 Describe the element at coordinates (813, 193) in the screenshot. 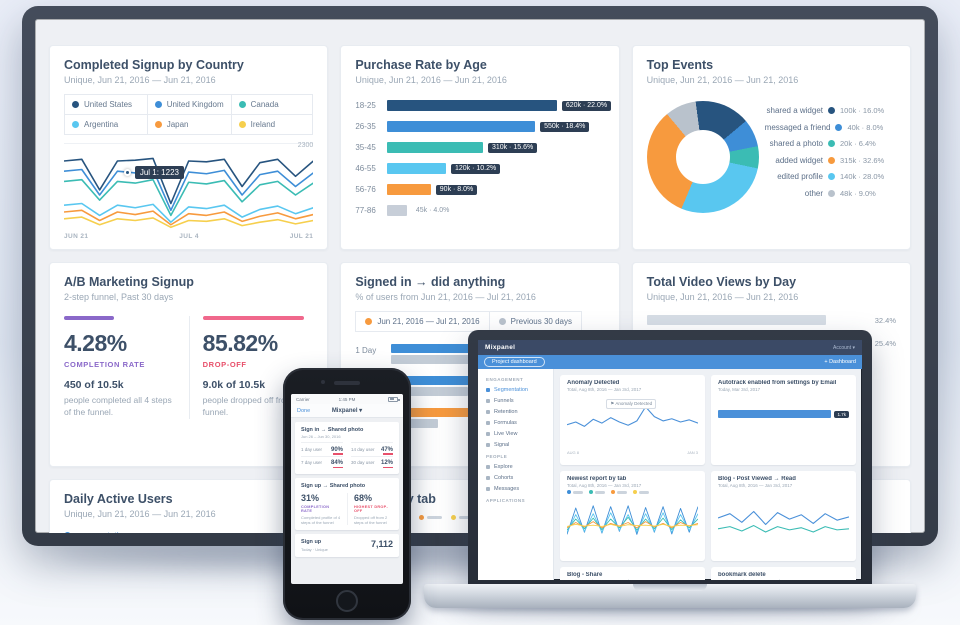

I see `legend-label: other` at that location.